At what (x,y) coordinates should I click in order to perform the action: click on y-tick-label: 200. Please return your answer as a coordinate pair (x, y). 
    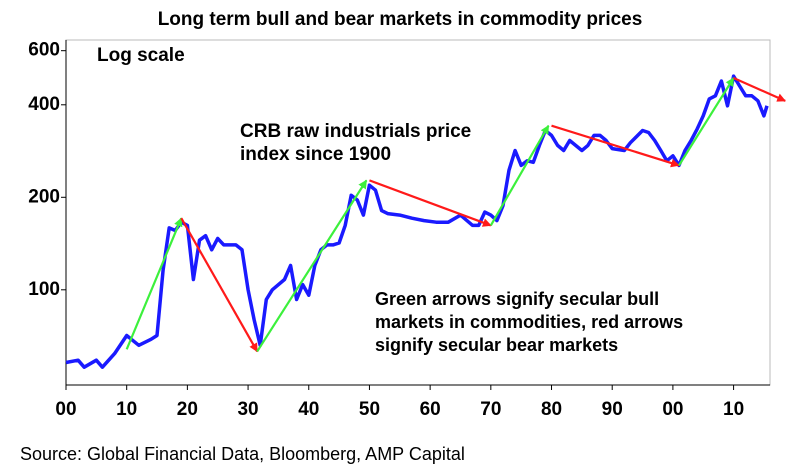
    Looking at the image, I should click on (44, 196).